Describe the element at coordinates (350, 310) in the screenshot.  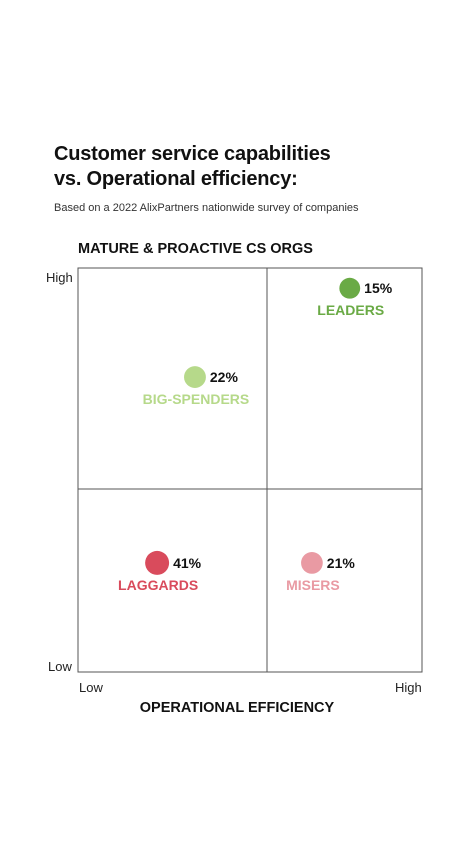
I see `segment-label-leaders: LEADERS` at that location.